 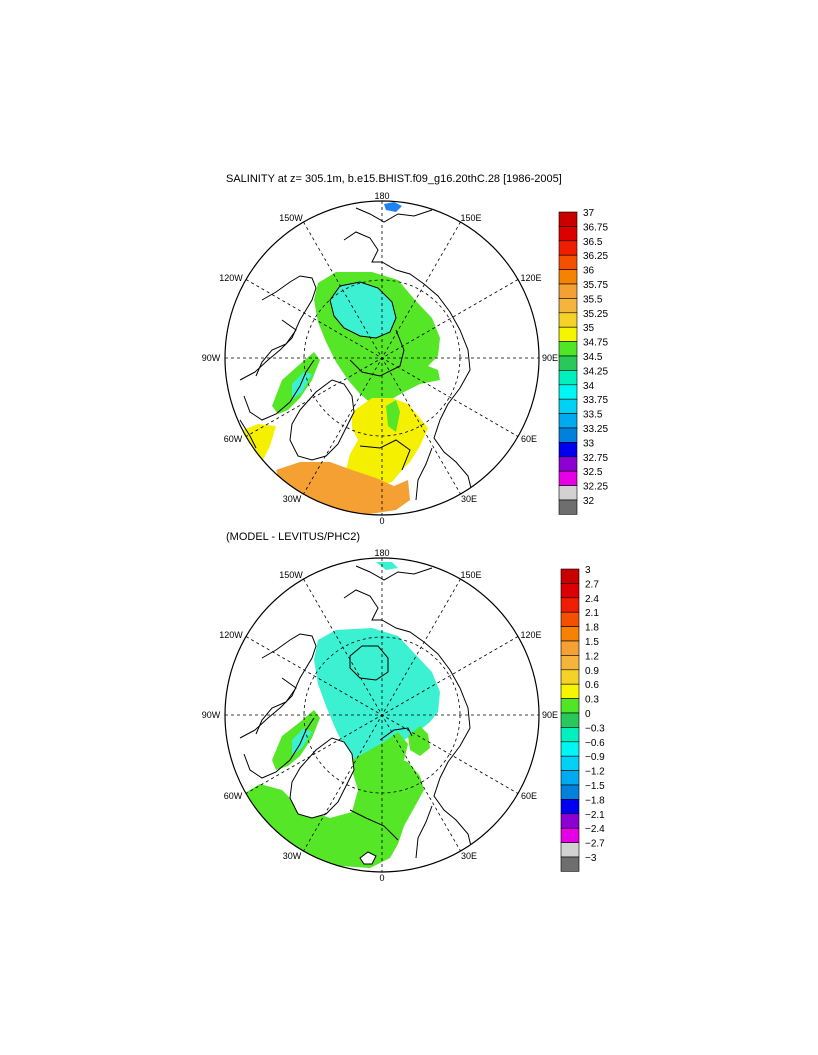 What do you see at coordinates (589, 328) in the screenshot?
I see `colorbar-label: 35` at bounding box center [589, 328].